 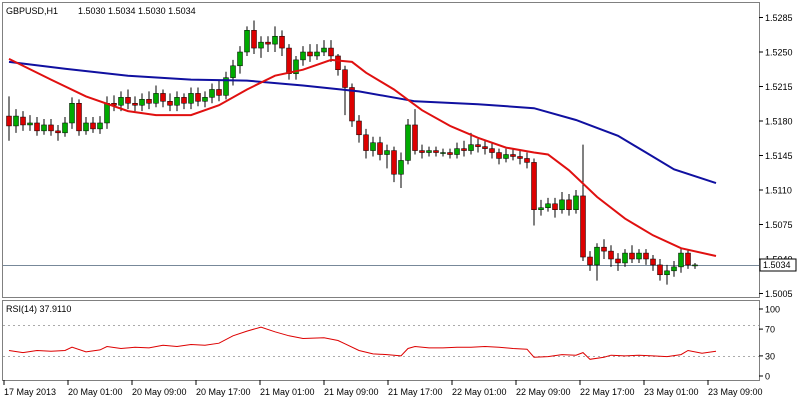 What do you see at coordinates (779, 122) in the screenshot?
I see `price-tick-label: 1.5180` at bounding box center [779, 122].